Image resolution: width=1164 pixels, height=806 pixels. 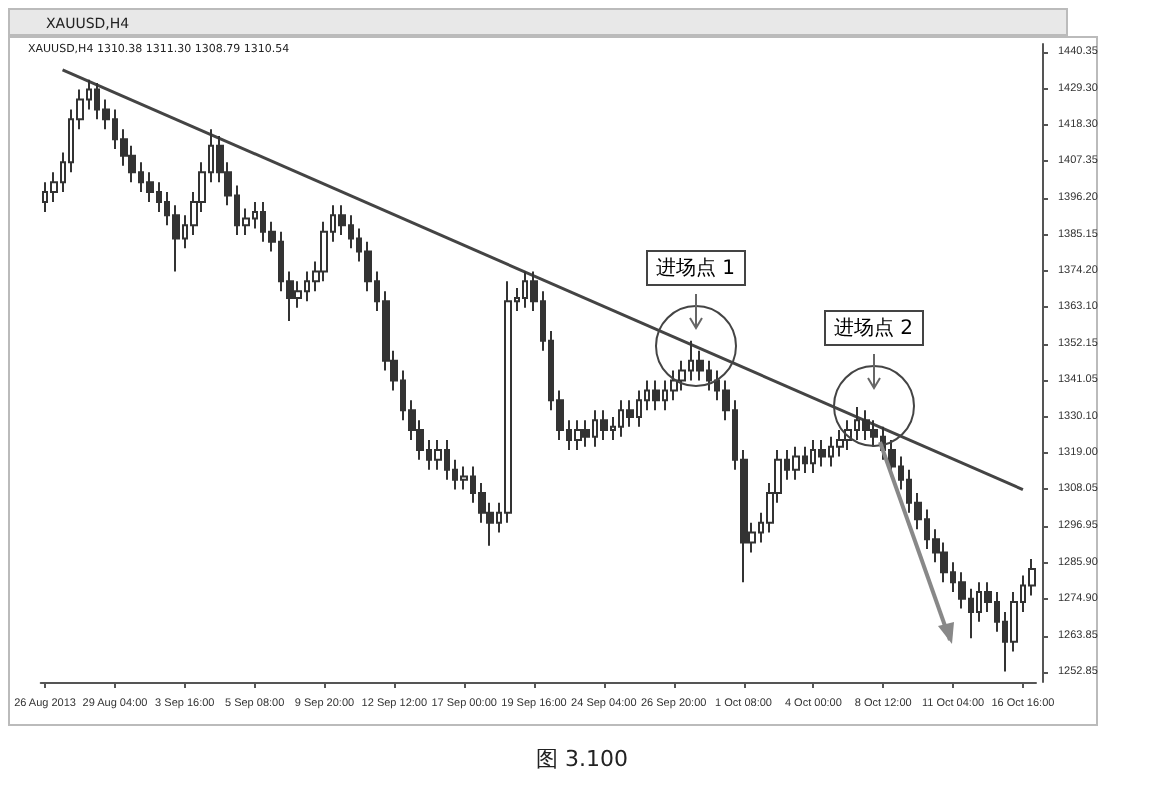 I want to click on annotation: 进场点 2, so click(x=874, y=328).